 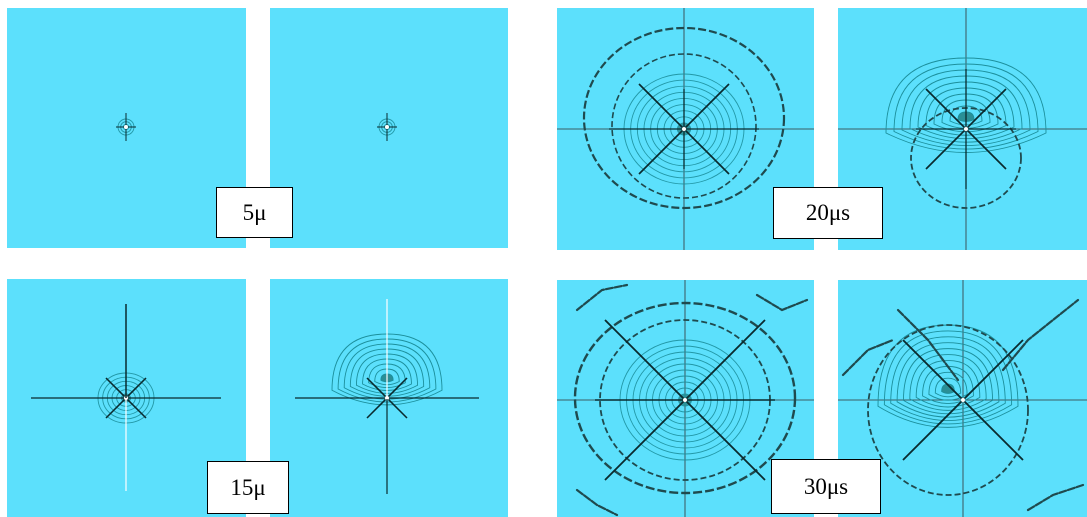 I want to click on simulation-frame-5us-left, so click(x=126, y=128).